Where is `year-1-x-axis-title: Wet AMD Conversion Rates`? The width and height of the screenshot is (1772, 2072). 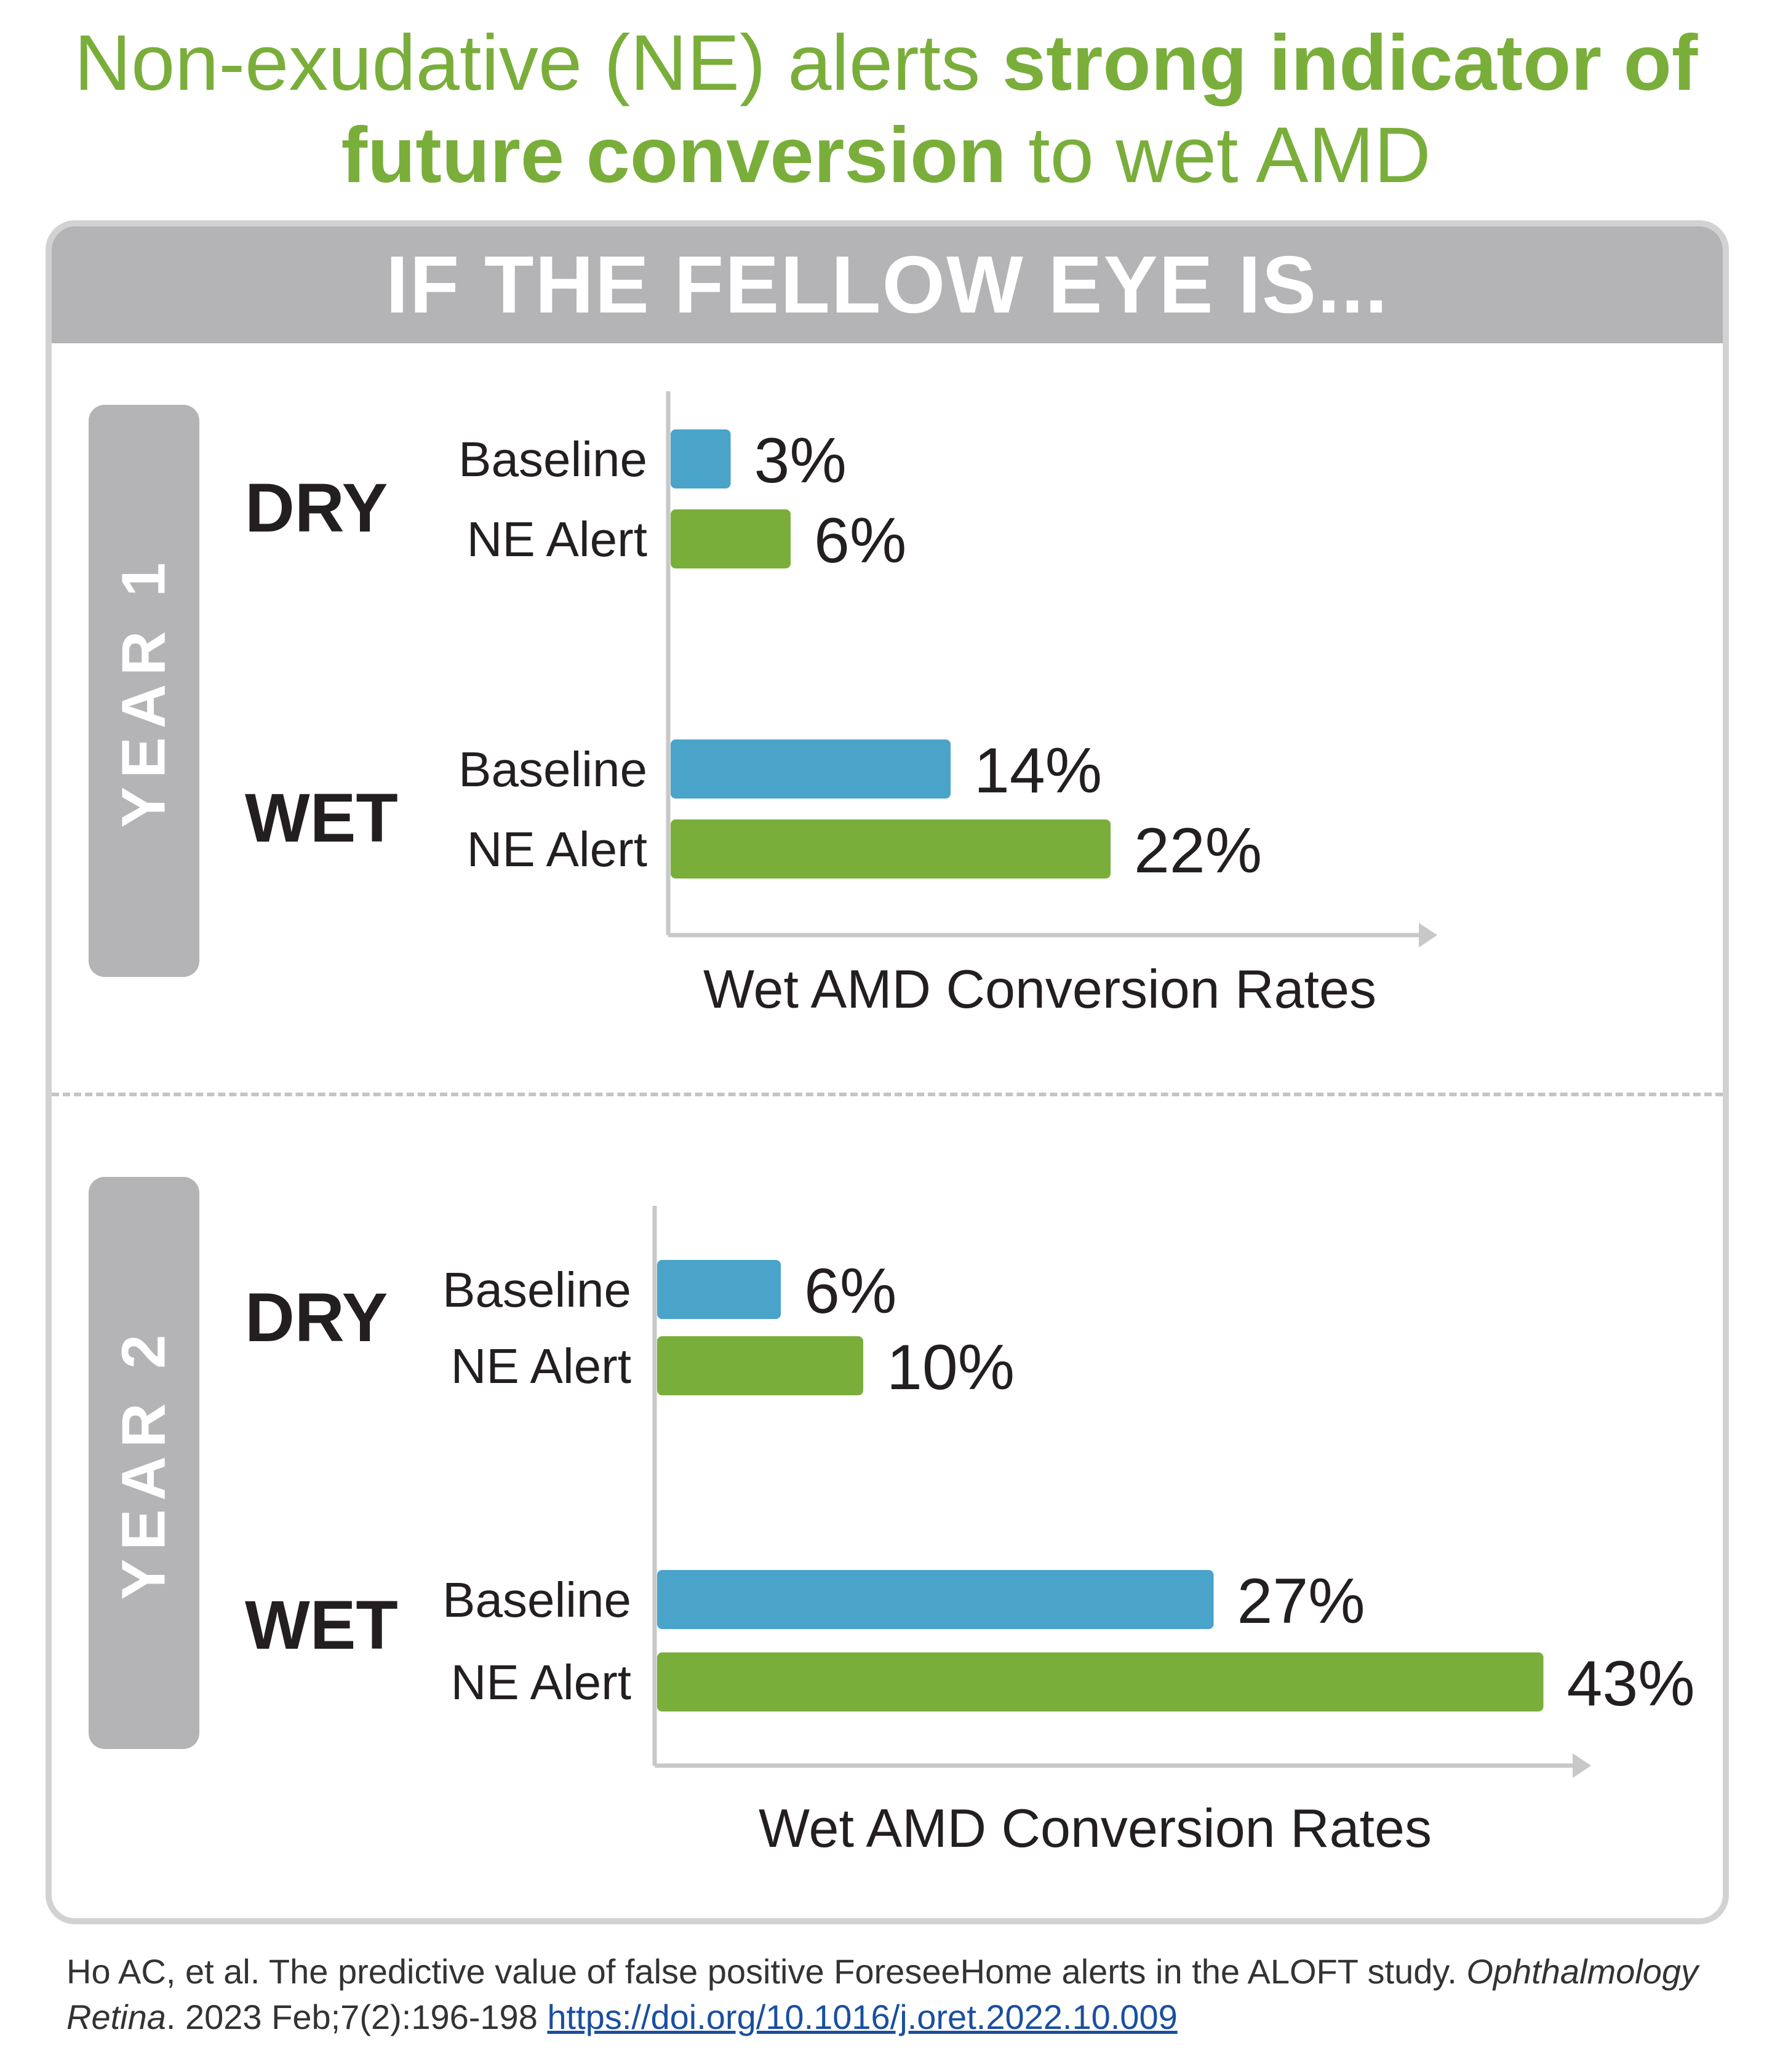
year-1-x-axis-title: Wet AMD Conversion Rates is located at coordinates (1039, 989).